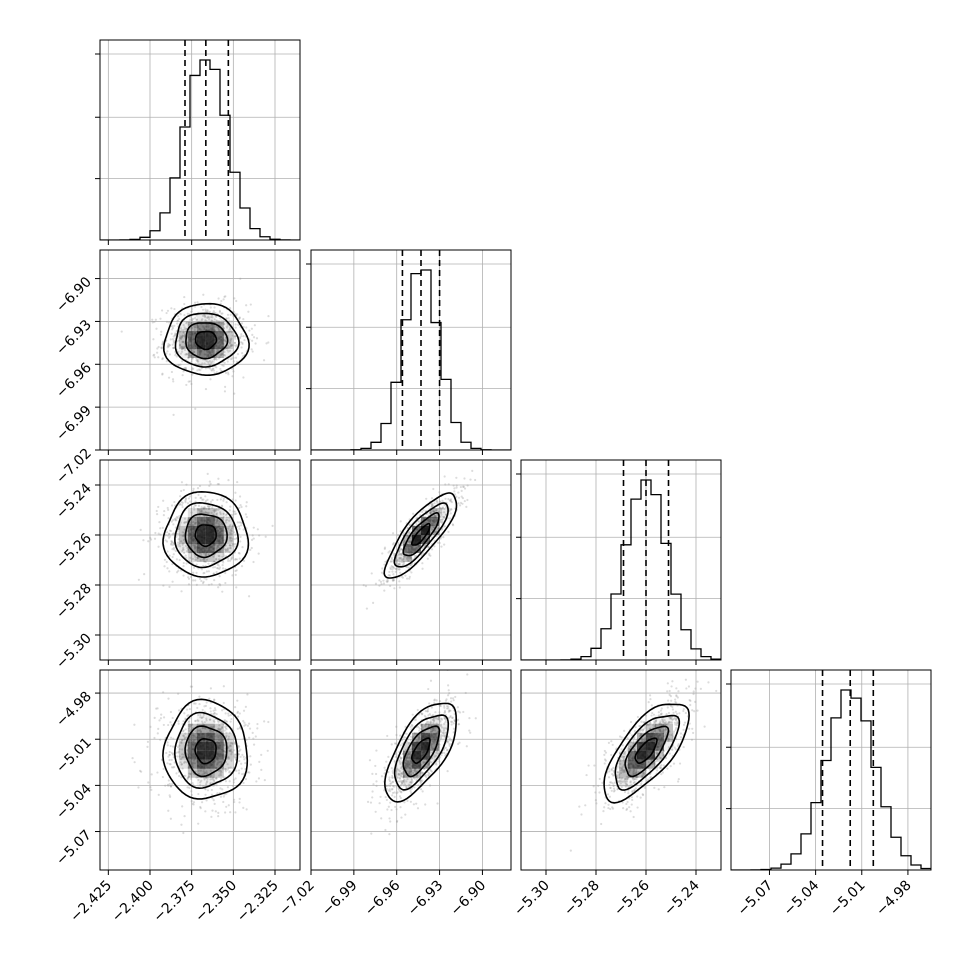  I want to click on histogram-step, so click(411, 359).